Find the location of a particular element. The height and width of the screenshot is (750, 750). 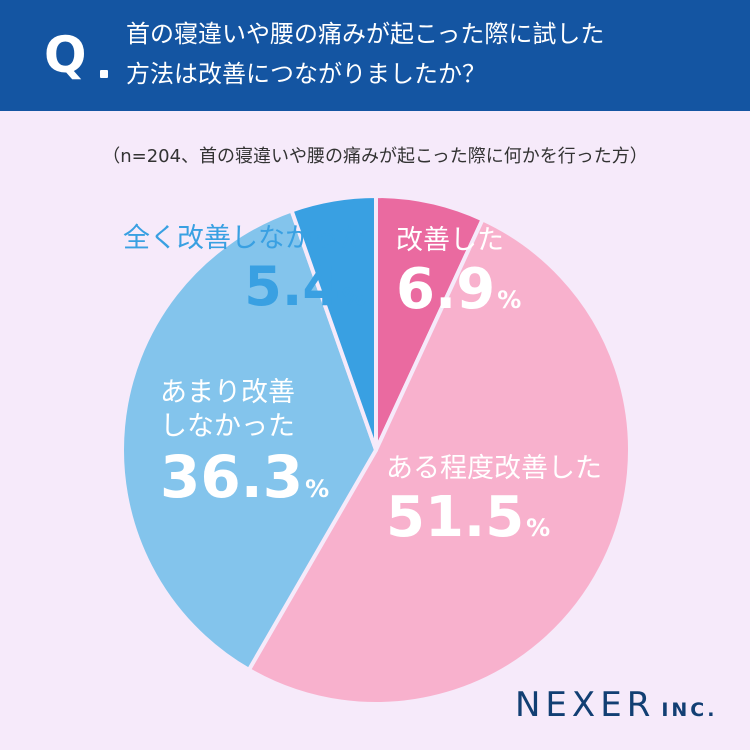

slice-label-2: ある程度改善した 51.5% is located at coordinates (494, 499).